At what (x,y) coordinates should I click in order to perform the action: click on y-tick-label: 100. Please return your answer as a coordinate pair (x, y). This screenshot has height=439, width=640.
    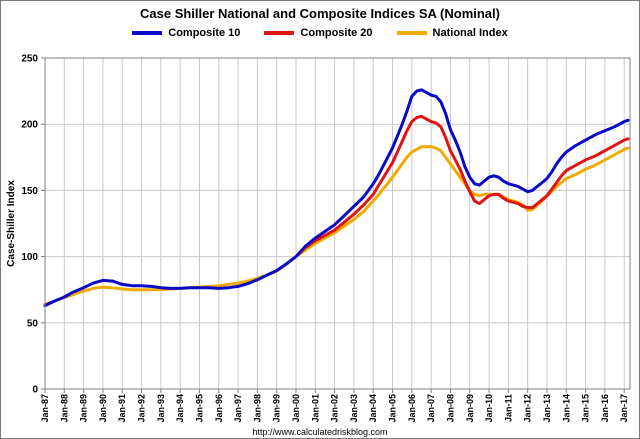
    Looking at the image, I should click on (29, 257).